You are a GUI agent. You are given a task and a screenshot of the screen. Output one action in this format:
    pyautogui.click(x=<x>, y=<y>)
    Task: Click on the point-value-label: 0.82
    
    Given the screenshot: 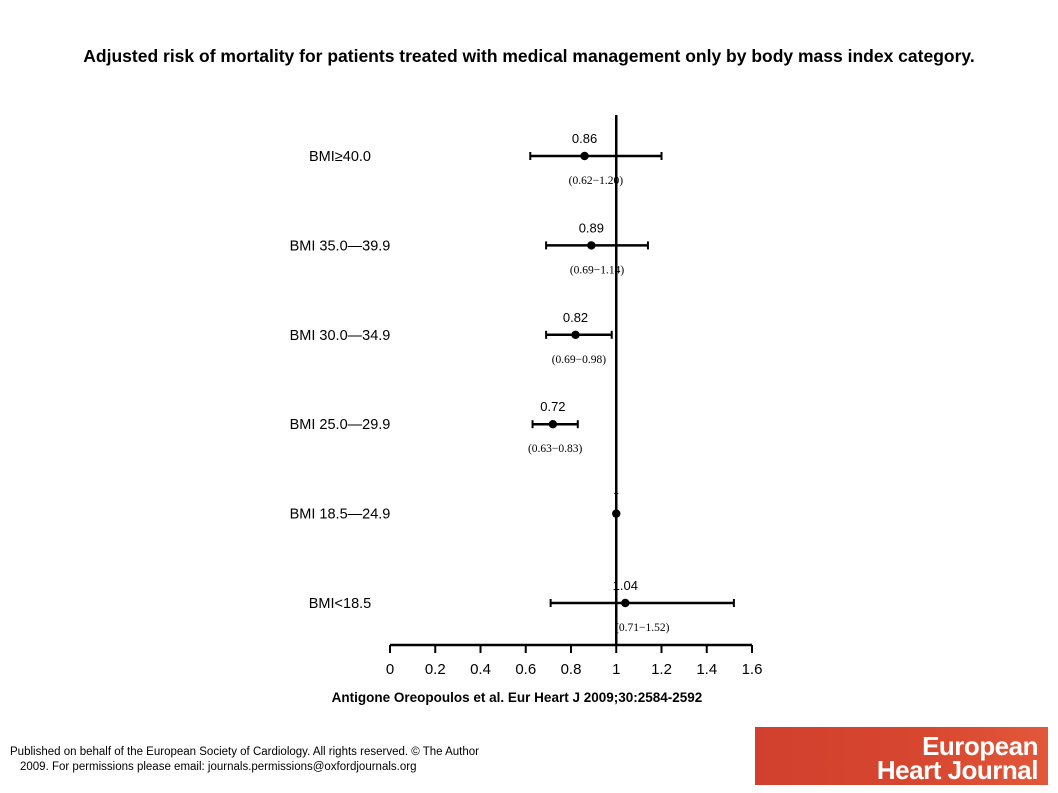 What is the action you would take?
    pyautogui.click(x=575, y=317)
    